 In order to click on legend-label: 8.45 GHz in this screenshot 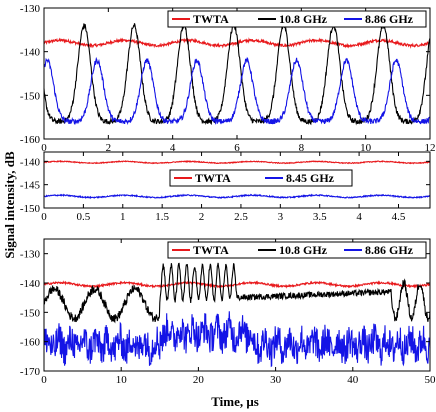, I will do `click(310, 178)`.